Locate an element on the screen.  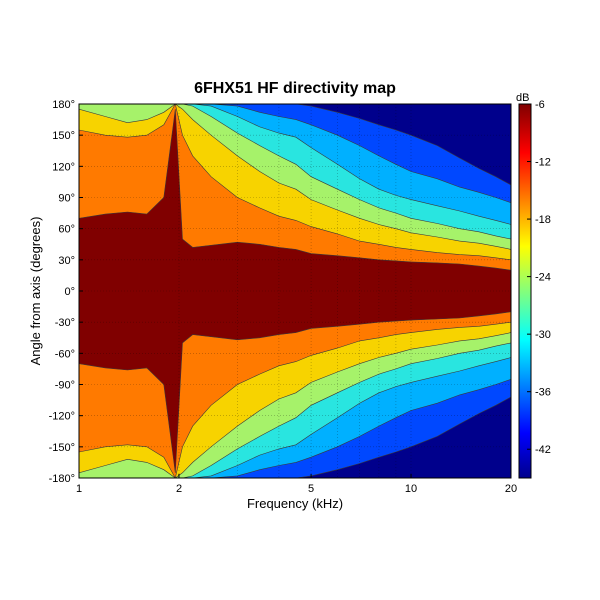
y-tick-label: 60° is located at coordinates (66, 230).